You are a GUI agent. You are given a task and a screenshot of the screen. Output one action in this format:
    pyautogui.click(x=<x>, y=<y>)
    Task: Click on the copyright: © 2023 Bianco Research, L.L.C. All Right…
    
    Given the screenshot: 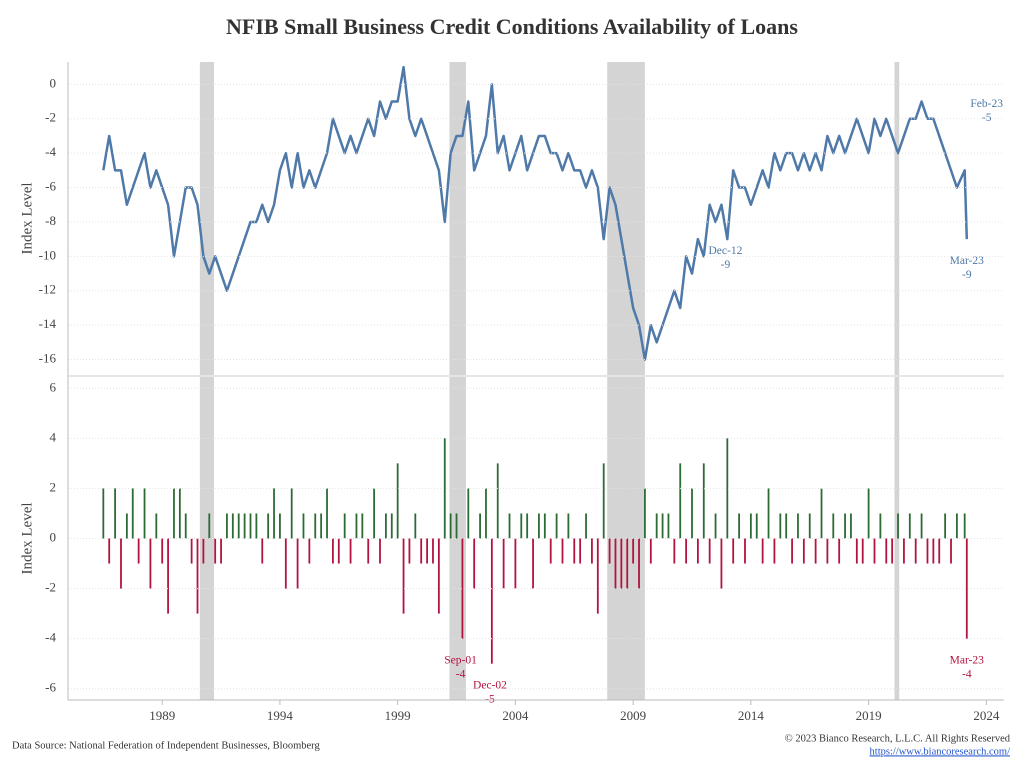 What is the action you would take?
    pyautogui.click(x=898, y=738)
    